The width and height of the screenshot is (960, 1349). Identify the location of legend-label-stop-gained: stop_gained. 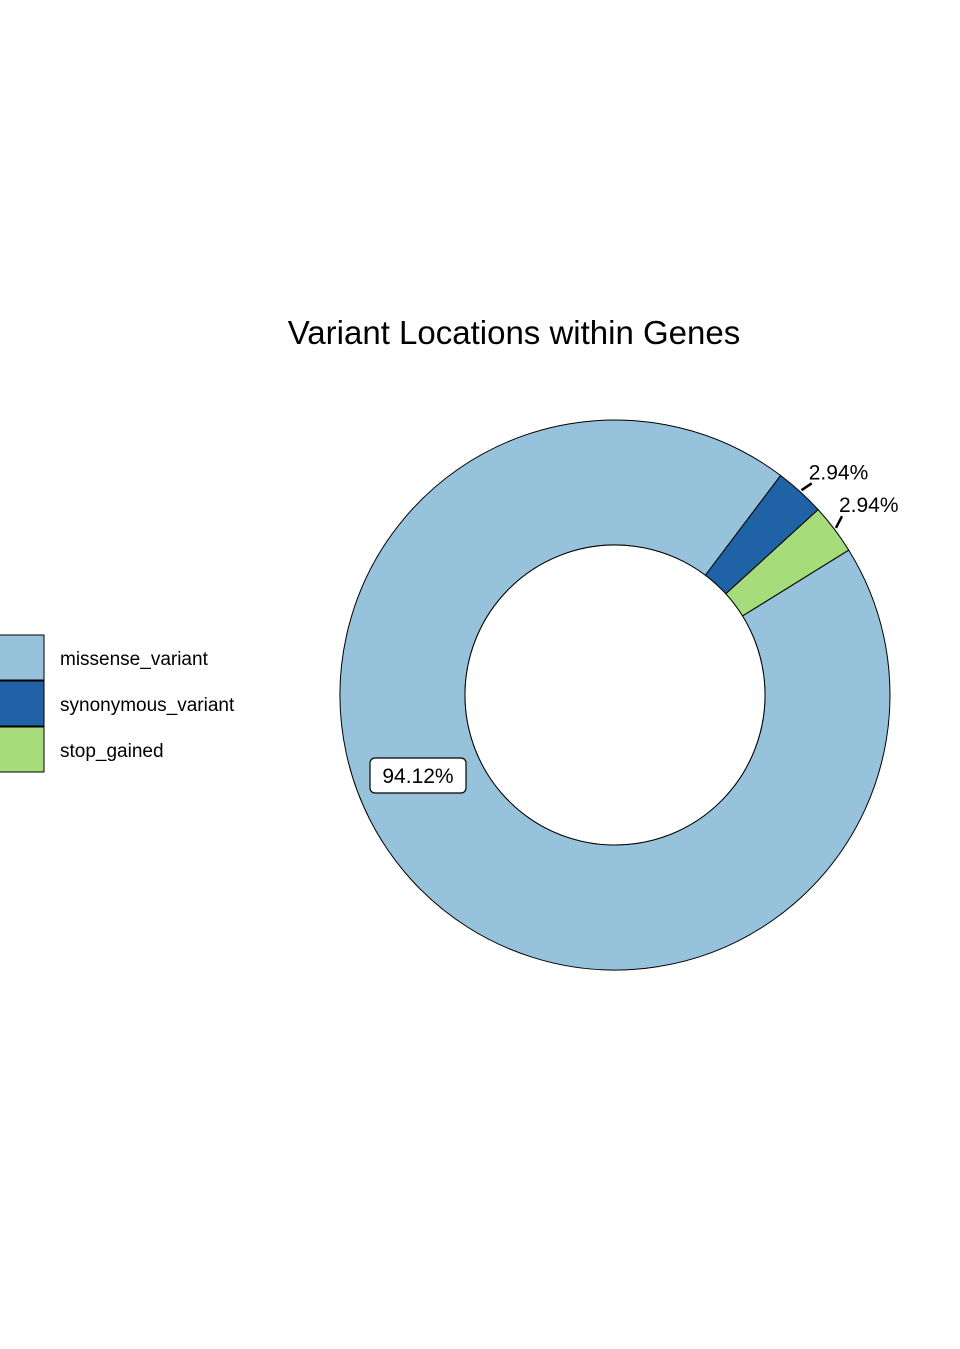
(112, 751).